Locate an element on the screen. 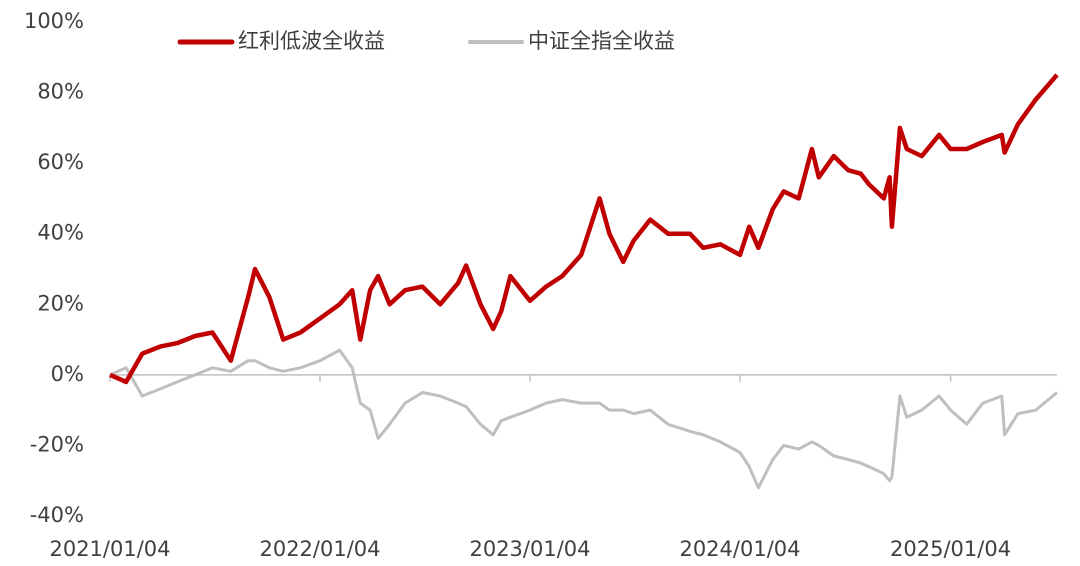 Image resolution: width=1080 pixels, height=566 pixels. y-tick-label: 100% is located at coordinates (54, 21).